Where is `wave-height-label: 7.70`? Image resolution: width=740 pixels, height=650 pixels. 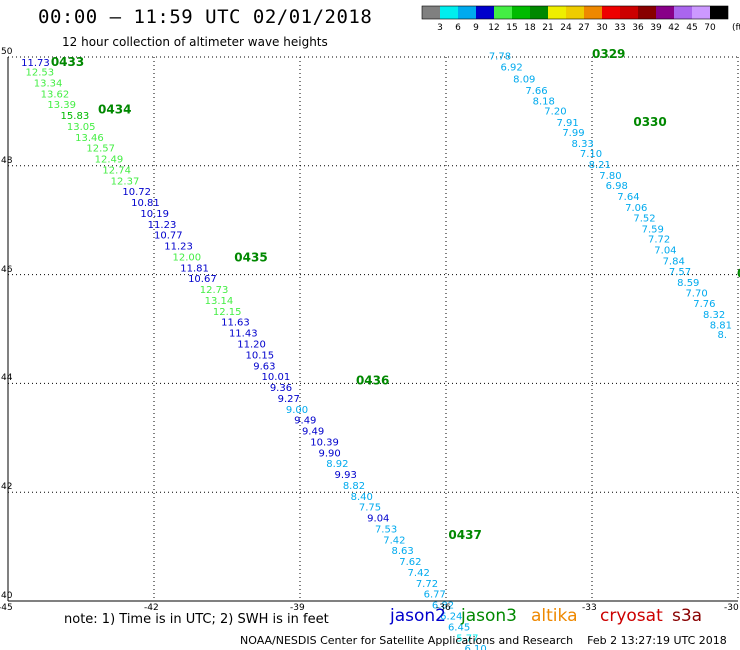 wave-height-label: 7.70 is located at coordinates (696, 293).